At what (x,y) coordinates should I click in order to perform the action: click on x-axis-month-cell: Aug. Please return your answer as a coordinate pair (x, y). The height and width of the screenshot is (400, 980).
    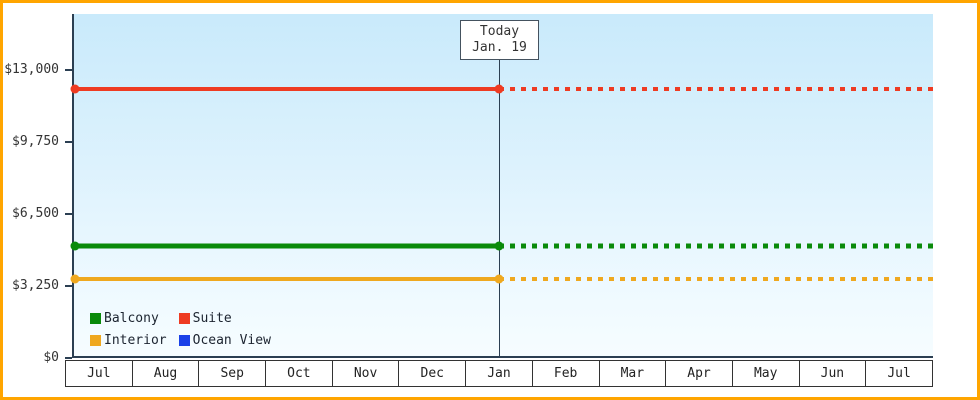
    Looking at the image, I should click on (165, 373).